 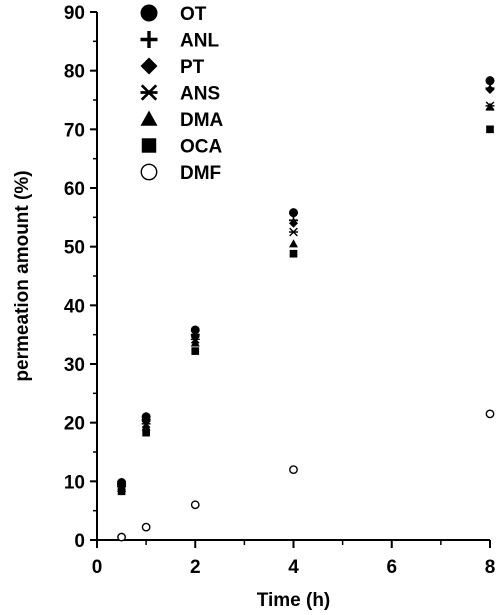 What do you see at coordinates (202, 120) in the screenshot?
I see `legend-label-dma: DMA` at bounding box center [202, 120].